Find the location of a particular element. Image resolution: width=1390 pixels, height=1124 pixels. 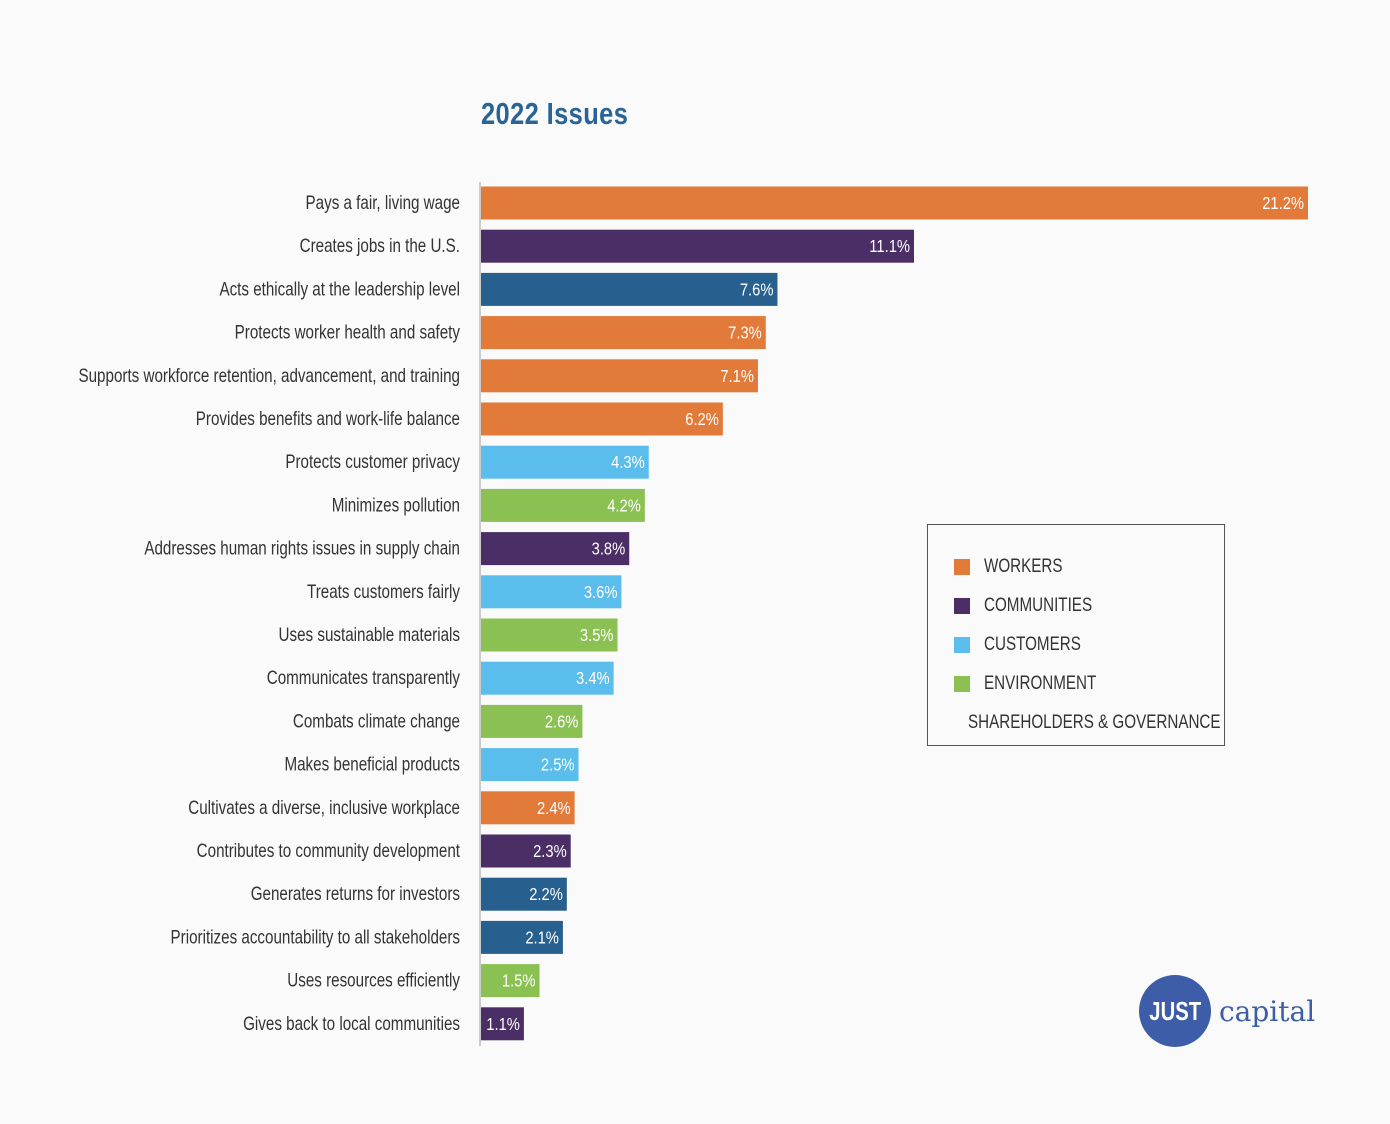

category-label: Generates returns for investors is located at coordinates (355, 894).